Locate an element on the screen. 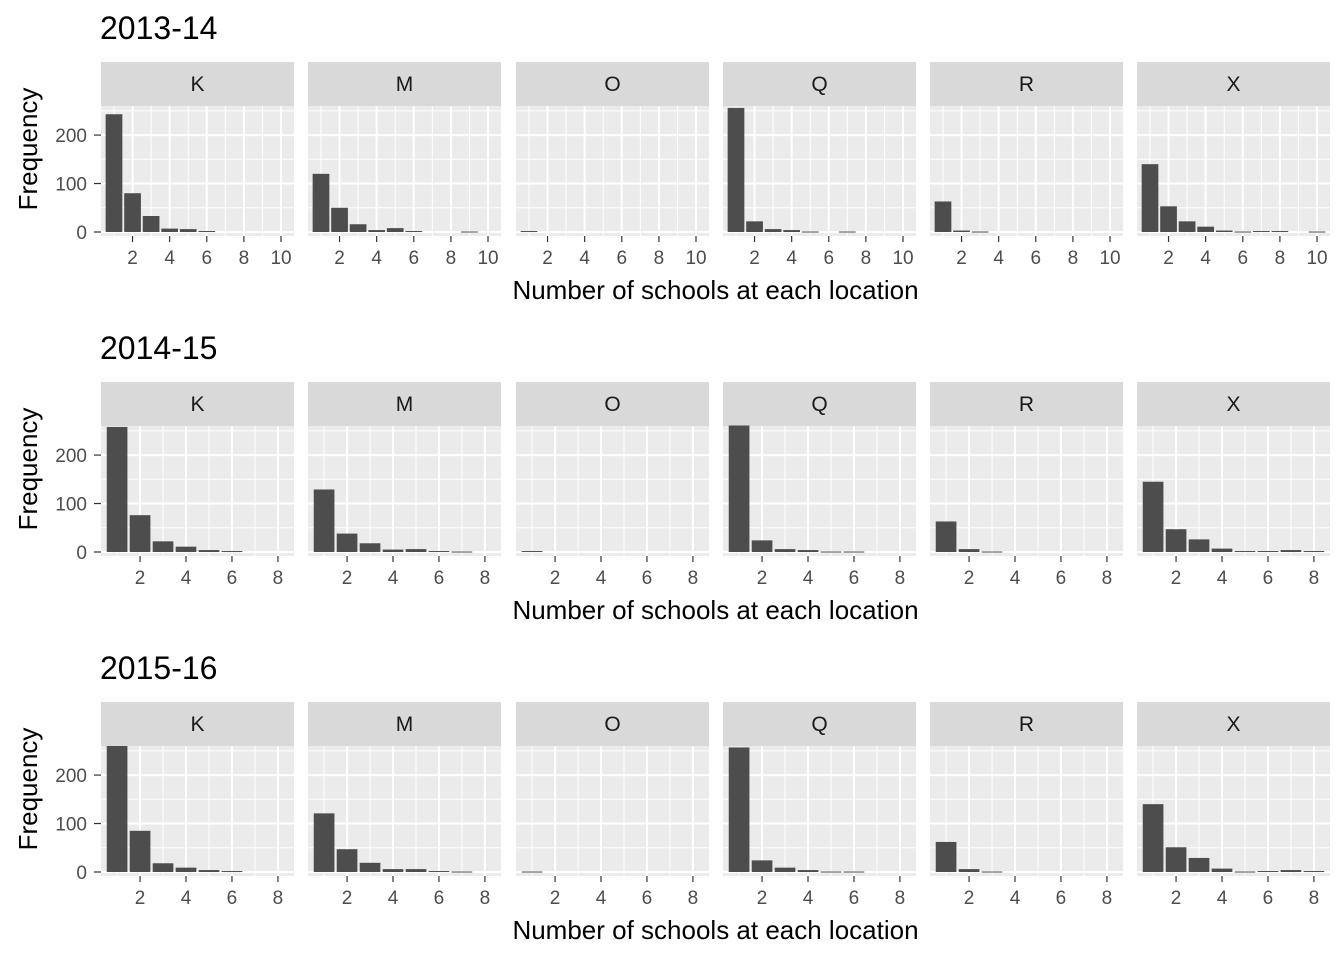  facet-panel-Q: Q 2 4 6 8 10 is located at coordinates (819, 165).